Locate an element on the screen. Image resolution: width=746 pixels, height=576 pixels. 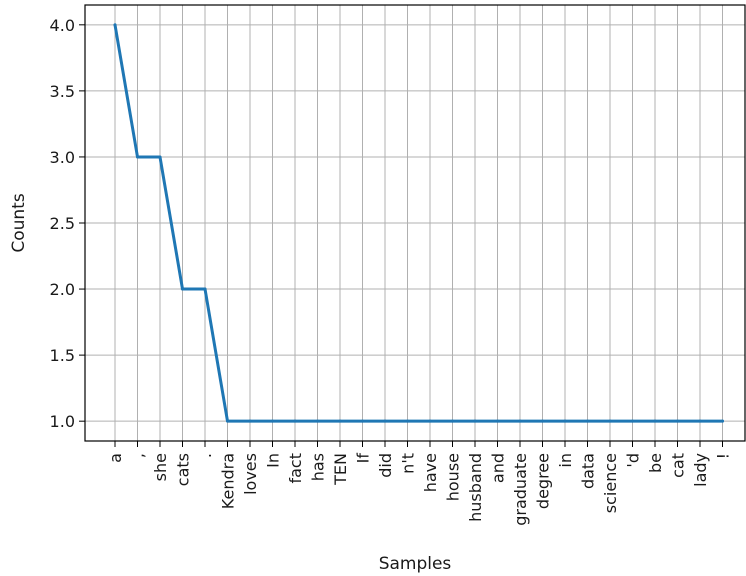
x-tick-label: have is located at coordinates (430, 472).